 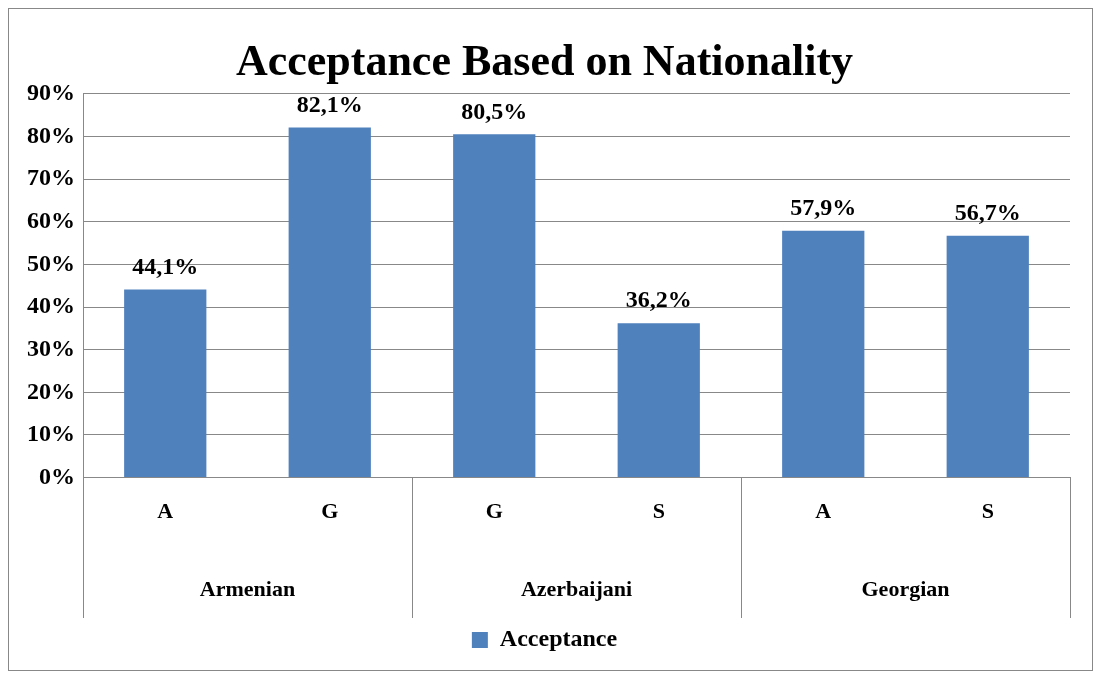 What do you see at coordinates (987, 212) in the screenshot?
I see `data-label: 56,7%` at bounding box center [987, 212].